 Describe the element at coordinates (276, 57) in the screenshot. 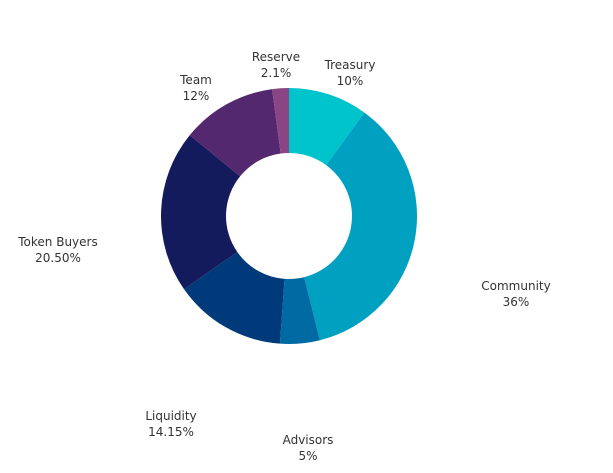

I see `label-reserve-name: Reserve` at that location.